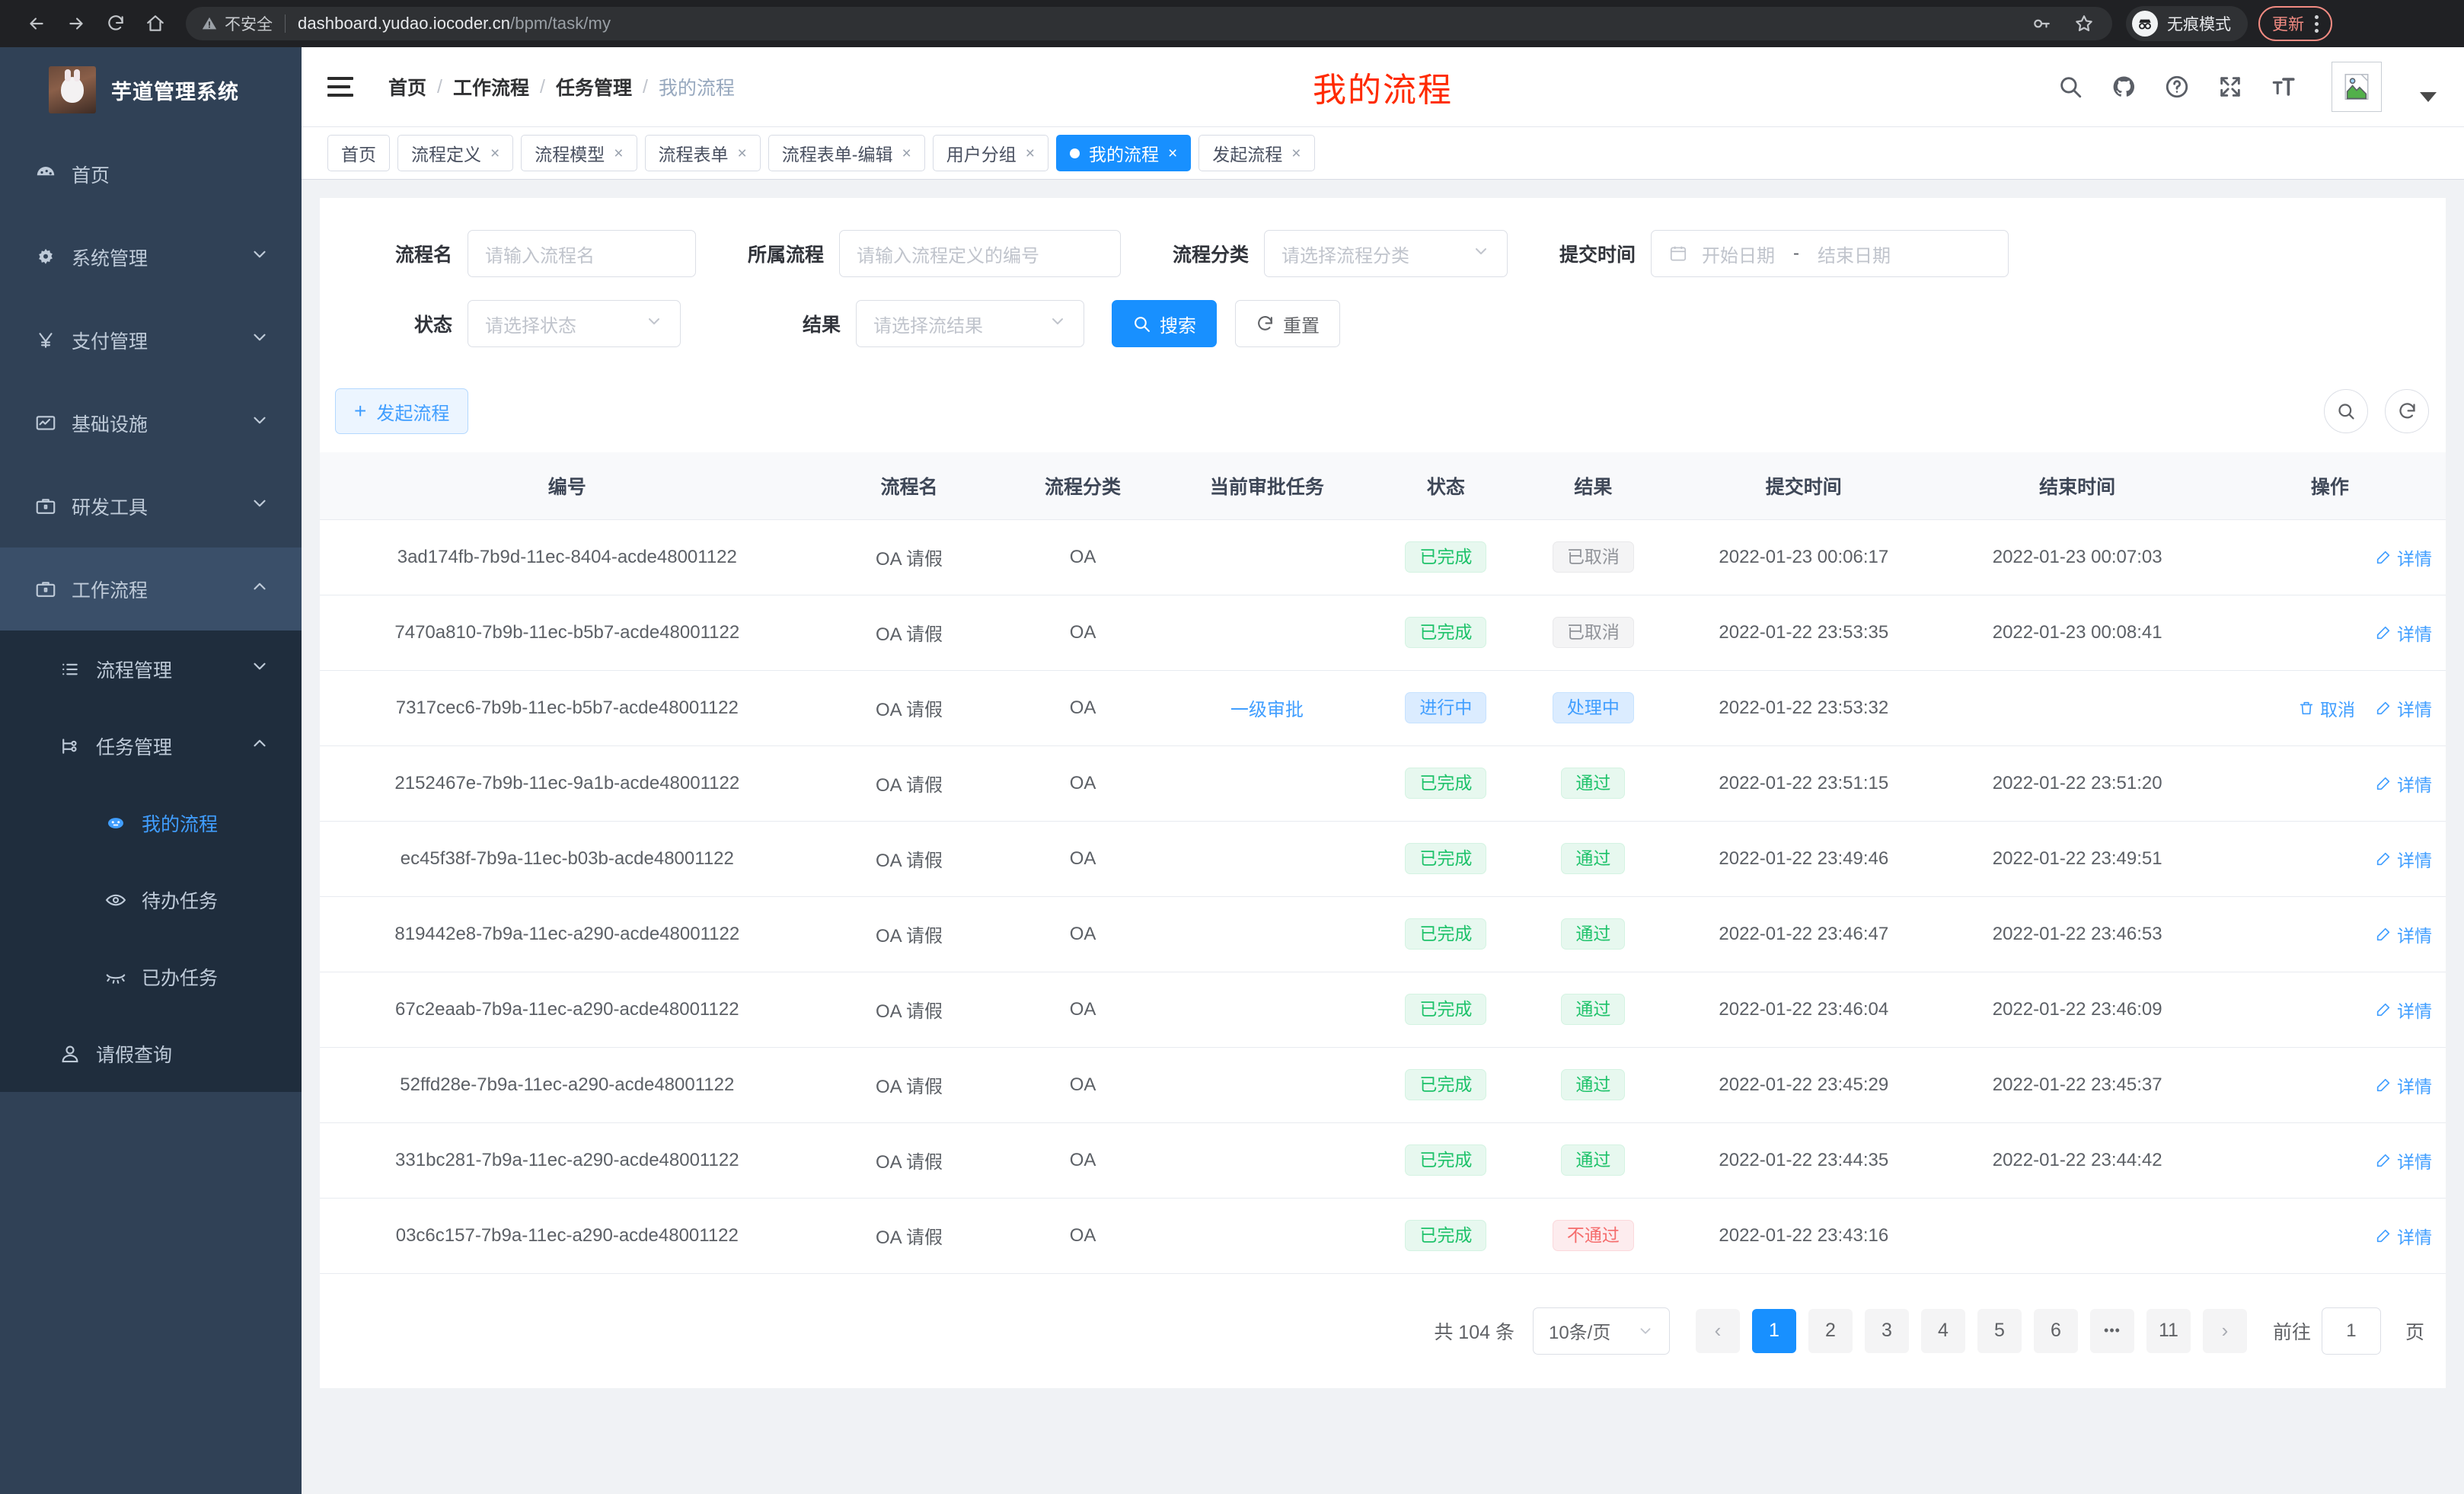  I want to click on sidebar-item-done-tasks: 已办任务, so click(151, 976).